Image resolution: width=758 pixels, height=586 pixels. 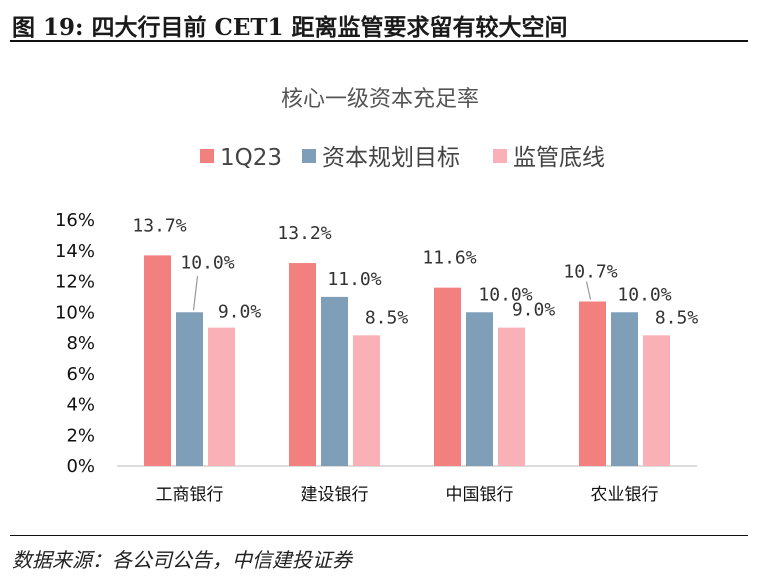 What do you see at coordinates (379, 41) in the screenshot?
I see `title-divider` at bounding box center [379, 41].